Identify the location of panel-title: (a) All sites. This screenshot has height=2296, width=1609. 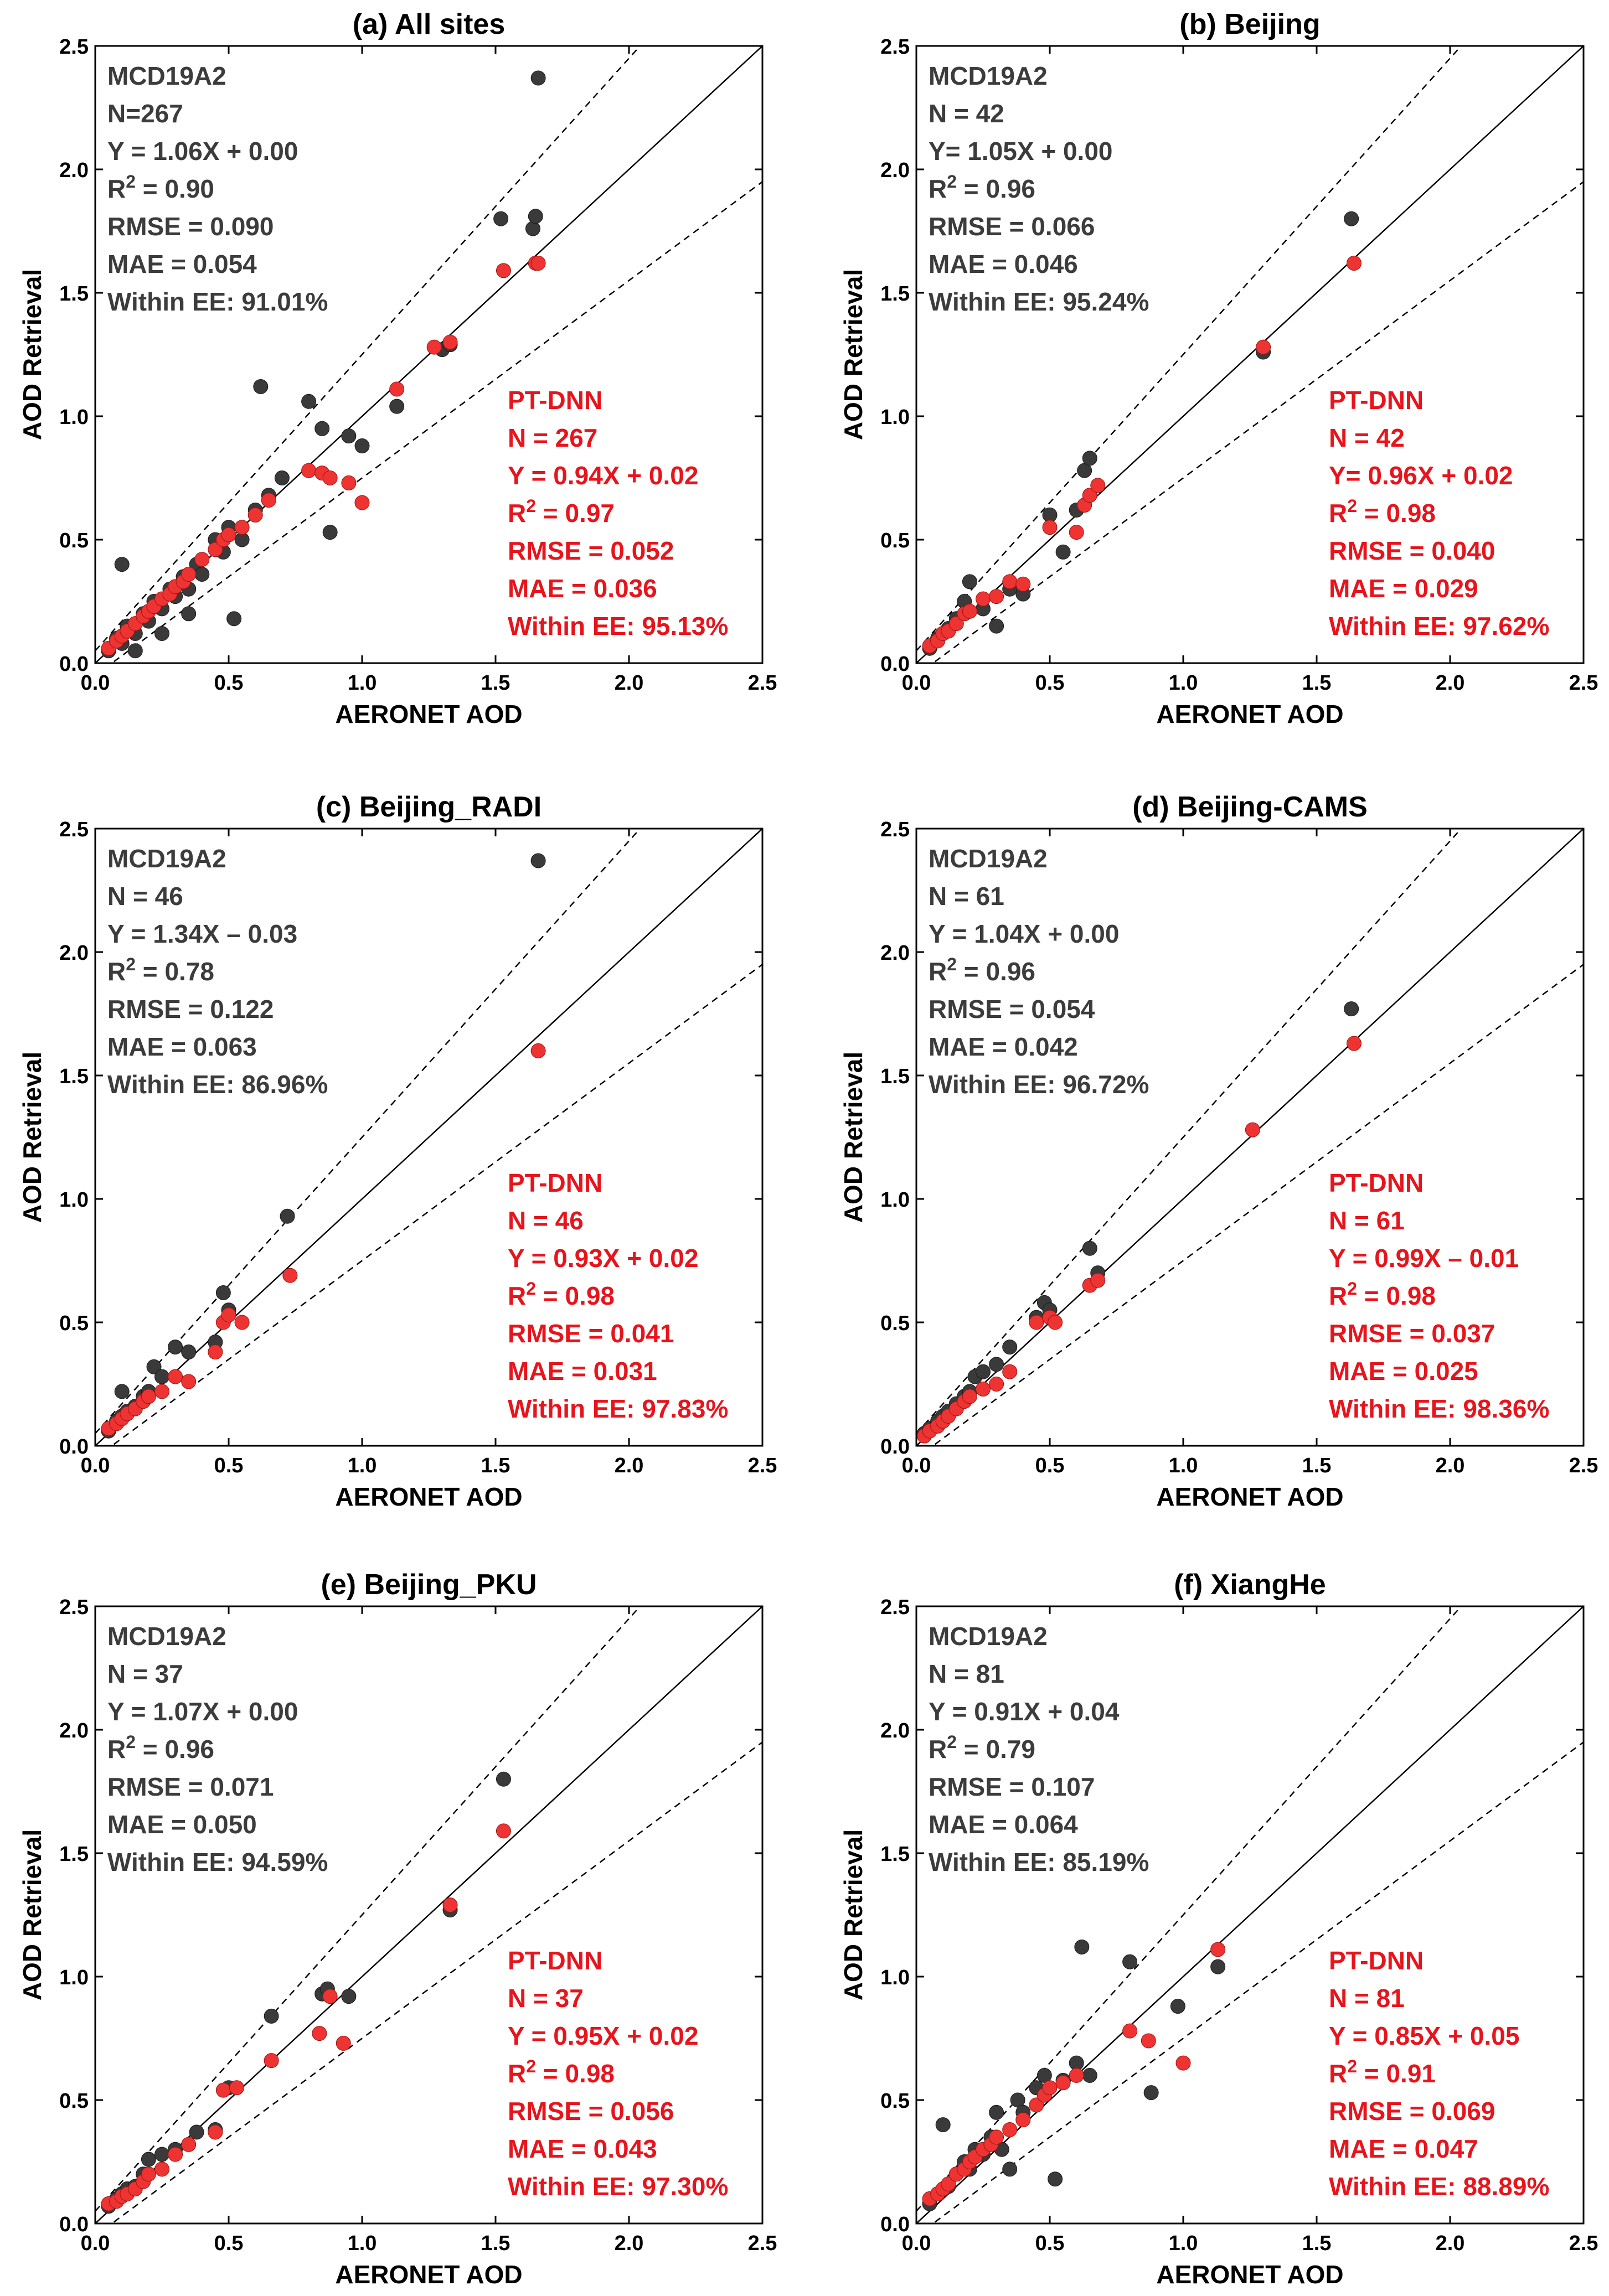
(429, 24).